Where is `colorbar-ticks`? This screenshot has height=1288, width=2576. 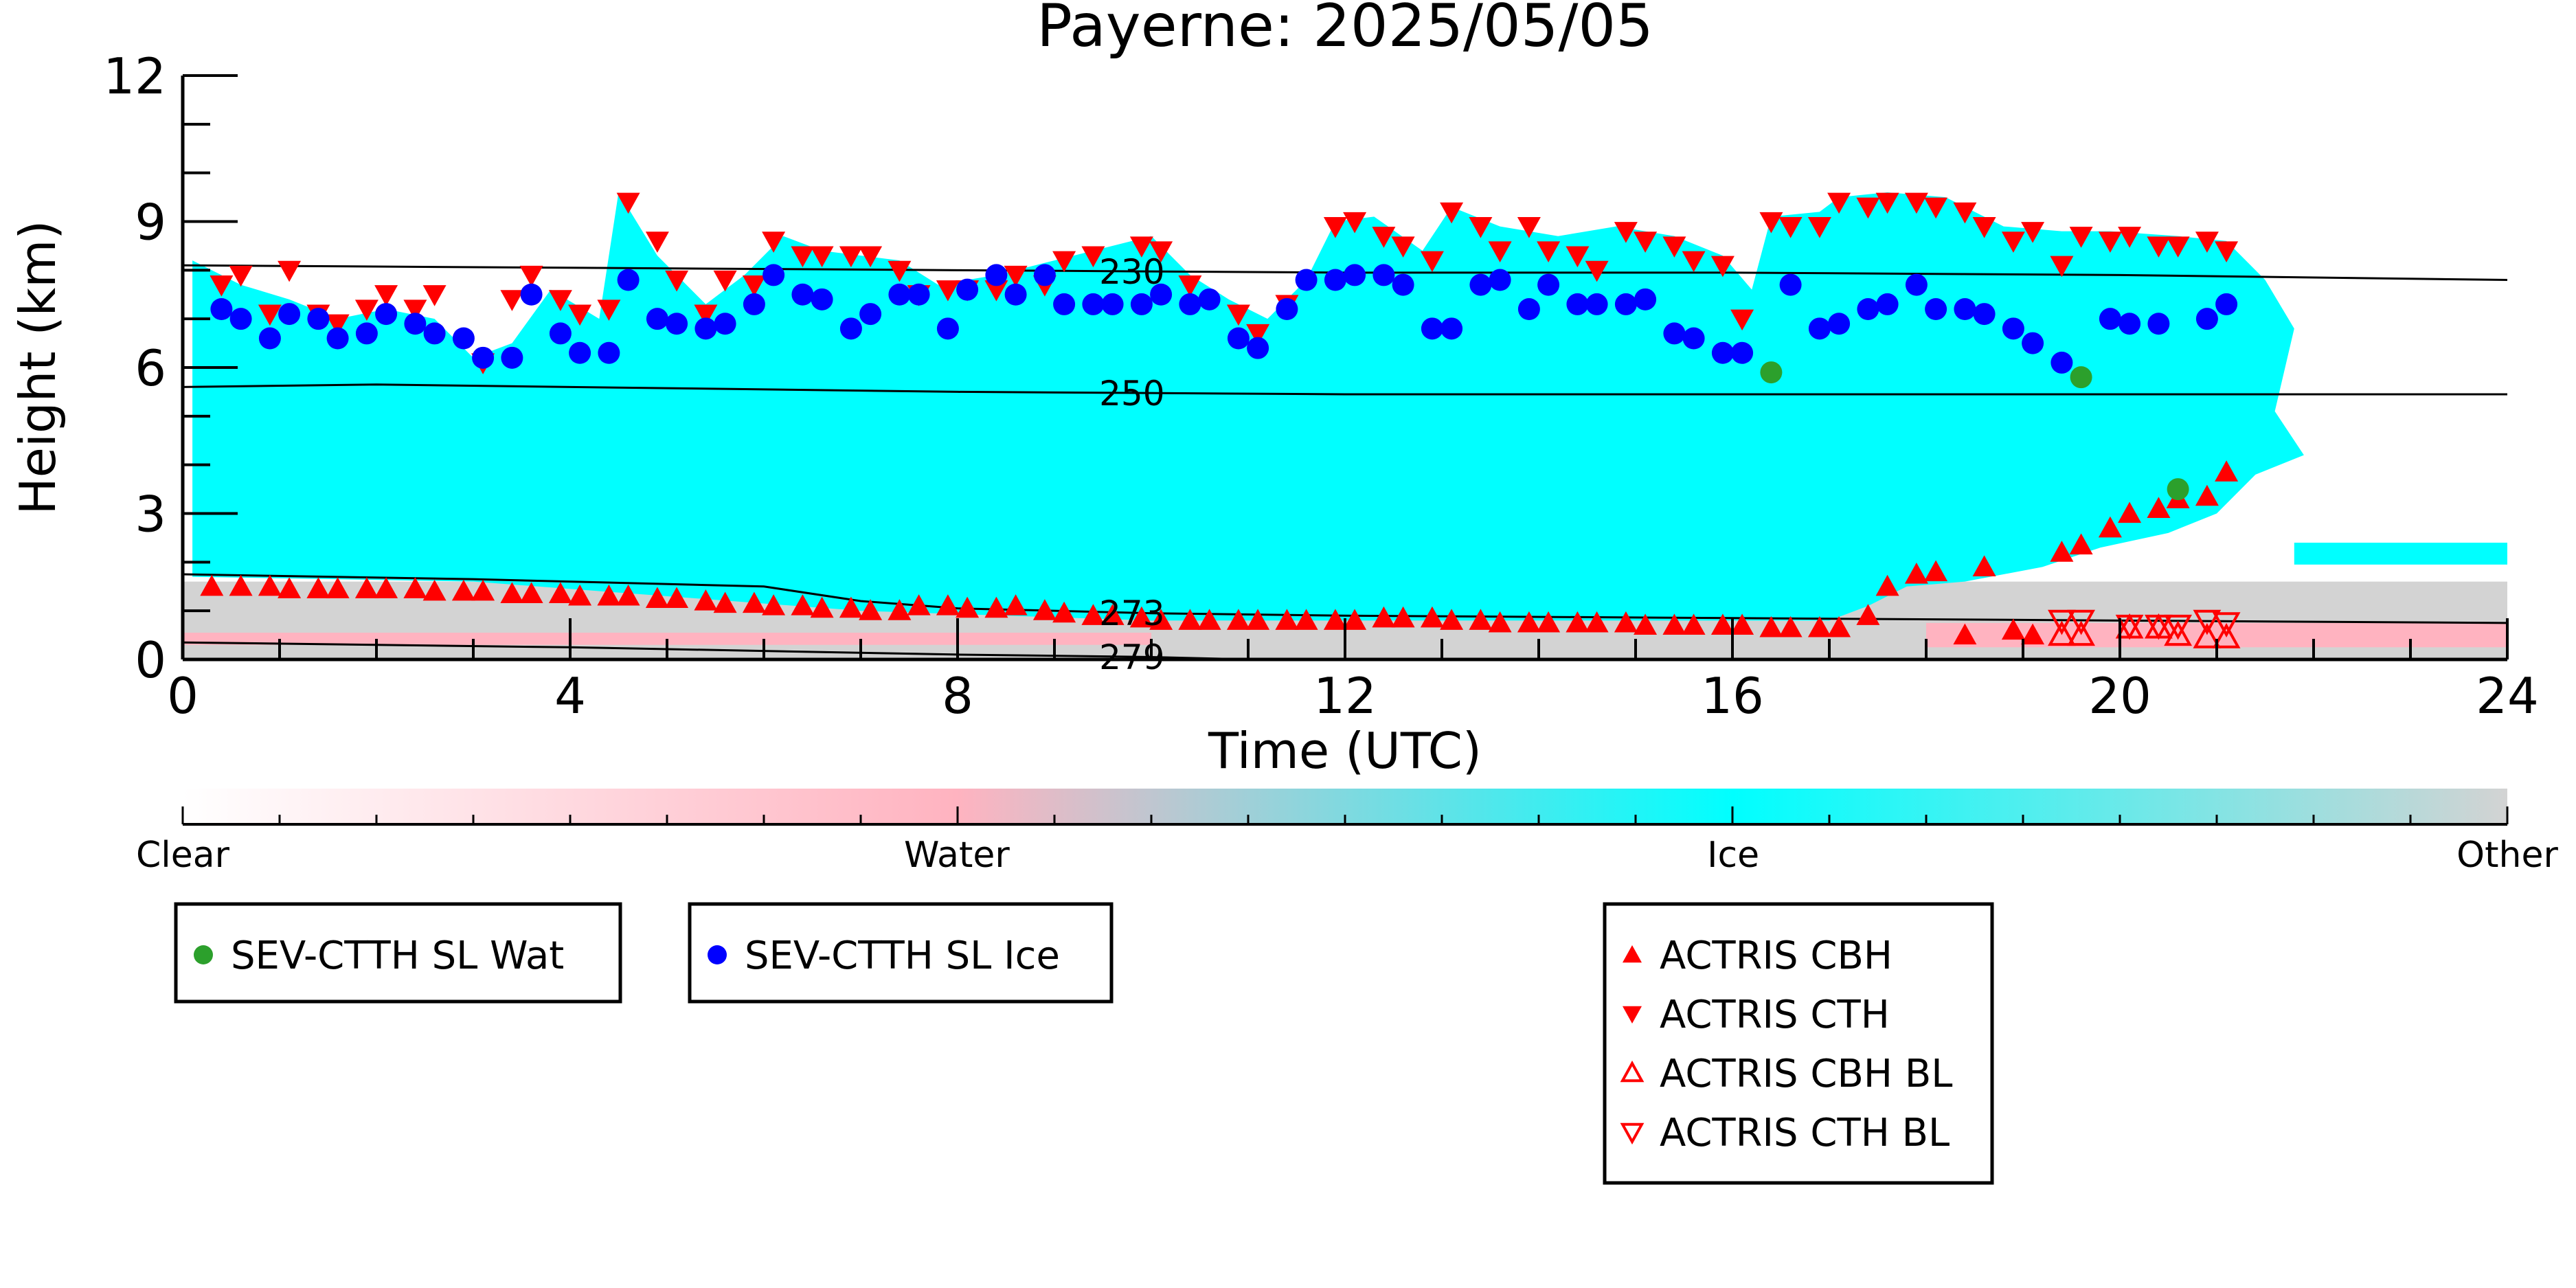 colorbar-ticks is located at coordinates (1345, 815).